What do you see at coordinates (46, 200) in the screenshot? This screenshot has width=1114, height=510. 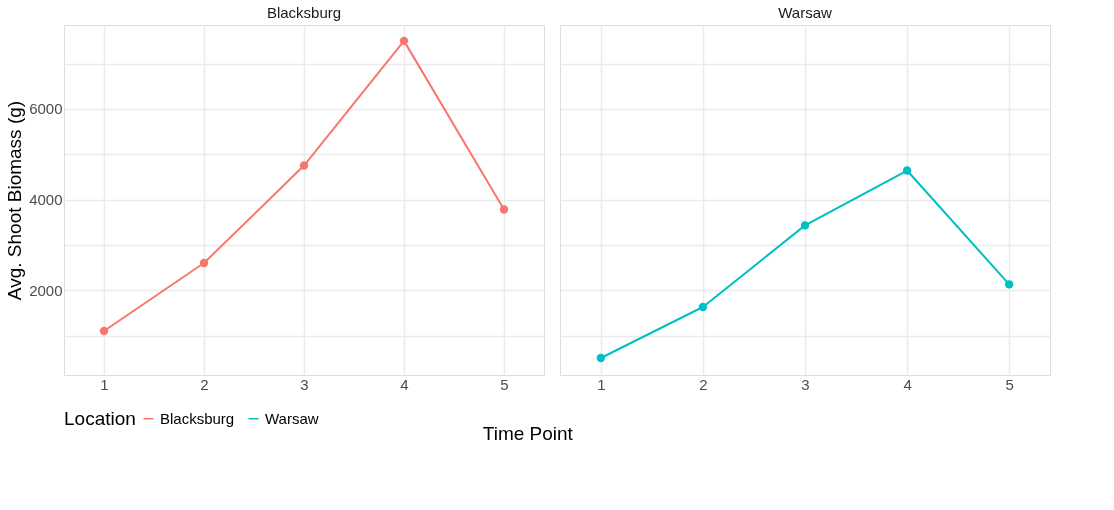 I see `y-tick-label: 4000` at bounding box center [46, 200].